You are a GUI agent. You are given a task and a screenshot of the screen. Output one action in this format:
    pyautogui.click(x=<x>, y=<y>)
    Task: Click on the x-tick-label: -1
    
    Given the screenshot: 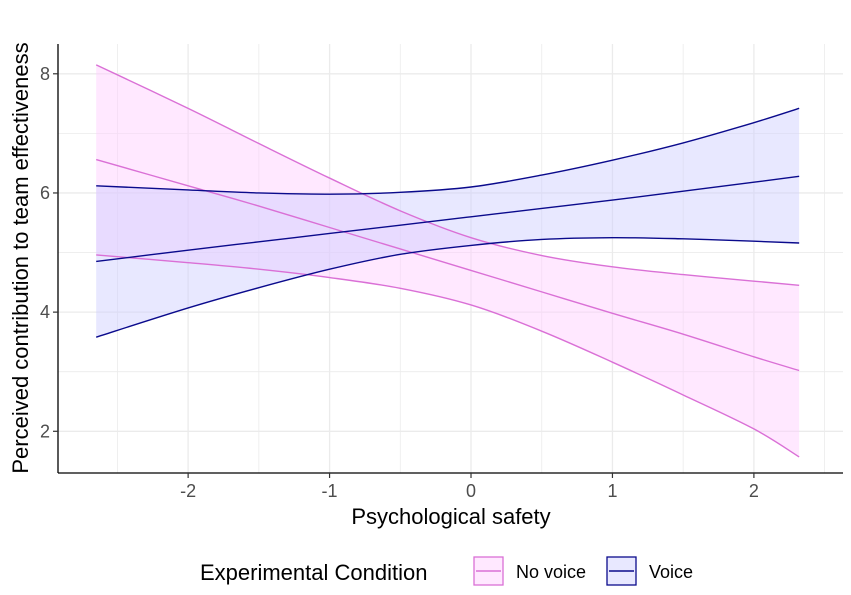 What is the action you would take?
    pyautogui.click(x=330, y=491)
    